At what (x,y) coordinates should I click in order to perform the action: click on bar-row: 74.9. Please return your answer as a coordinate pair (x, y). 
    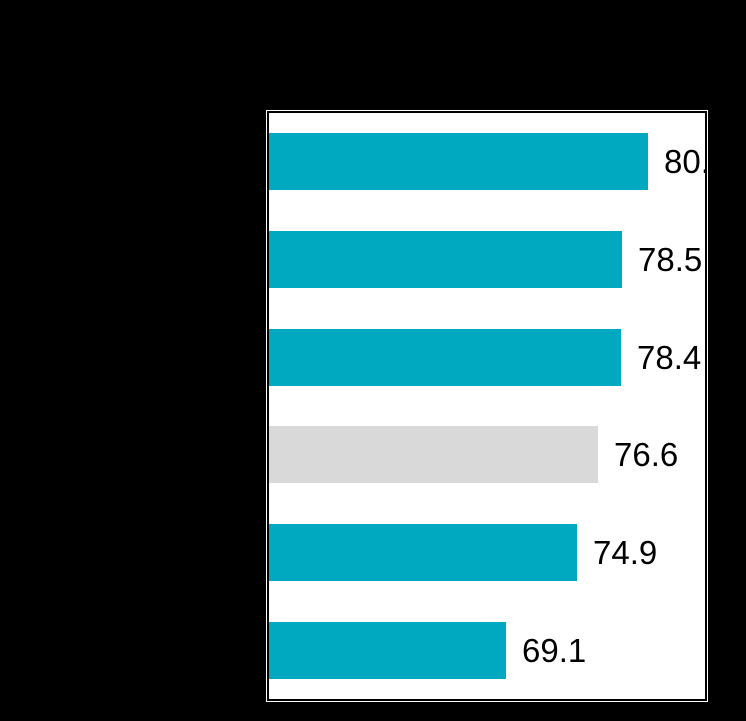
    Looking at the image, I should click on (487, 553).